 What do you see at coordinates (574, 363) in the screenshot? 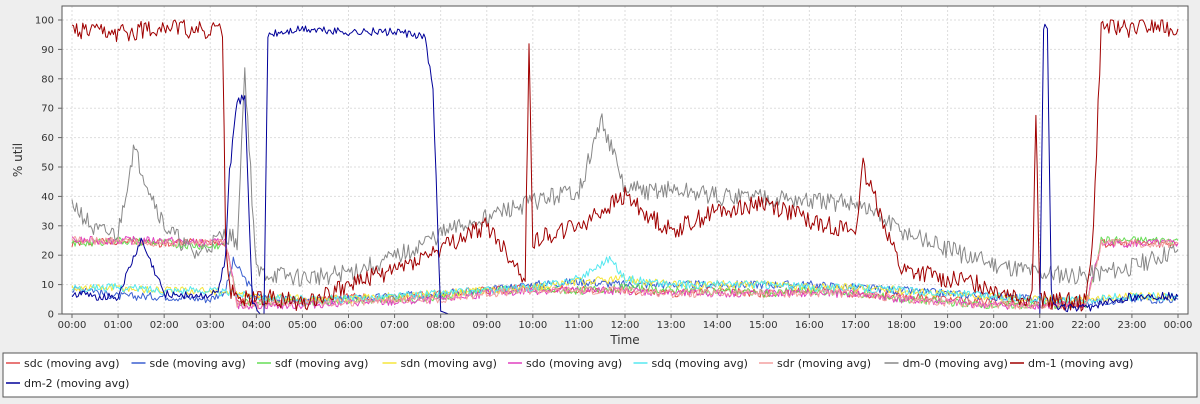
I see `legend-label: sdo (moving avg)` at bounding box center [574, 363].